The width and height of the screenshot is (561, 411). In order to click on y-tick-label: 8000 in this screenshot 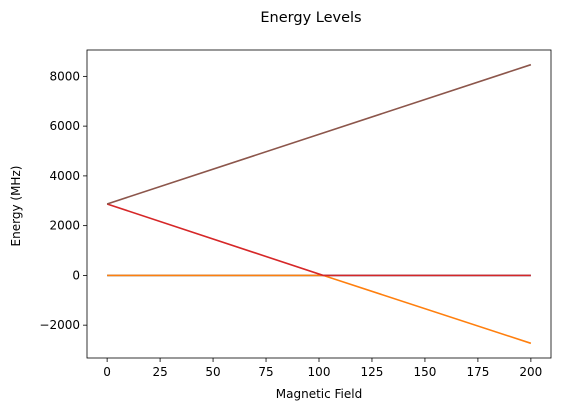, I will do `click(64, 76)`.